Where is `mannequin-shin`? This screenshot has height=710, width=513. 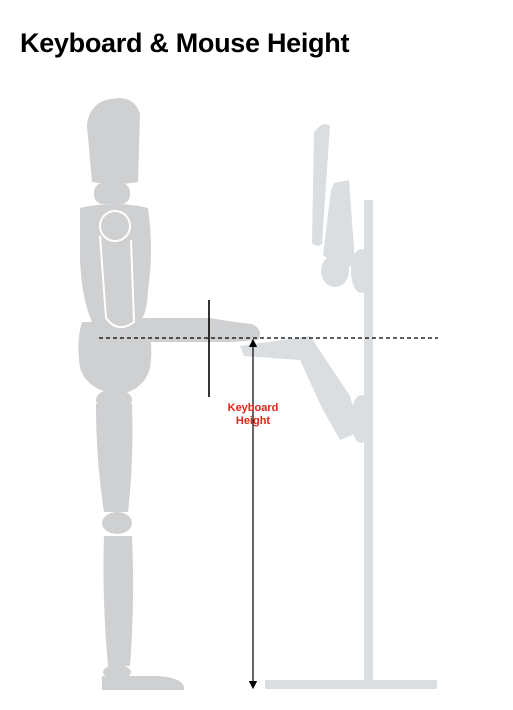
mannequin-shin is located at coordinates (118, 601).